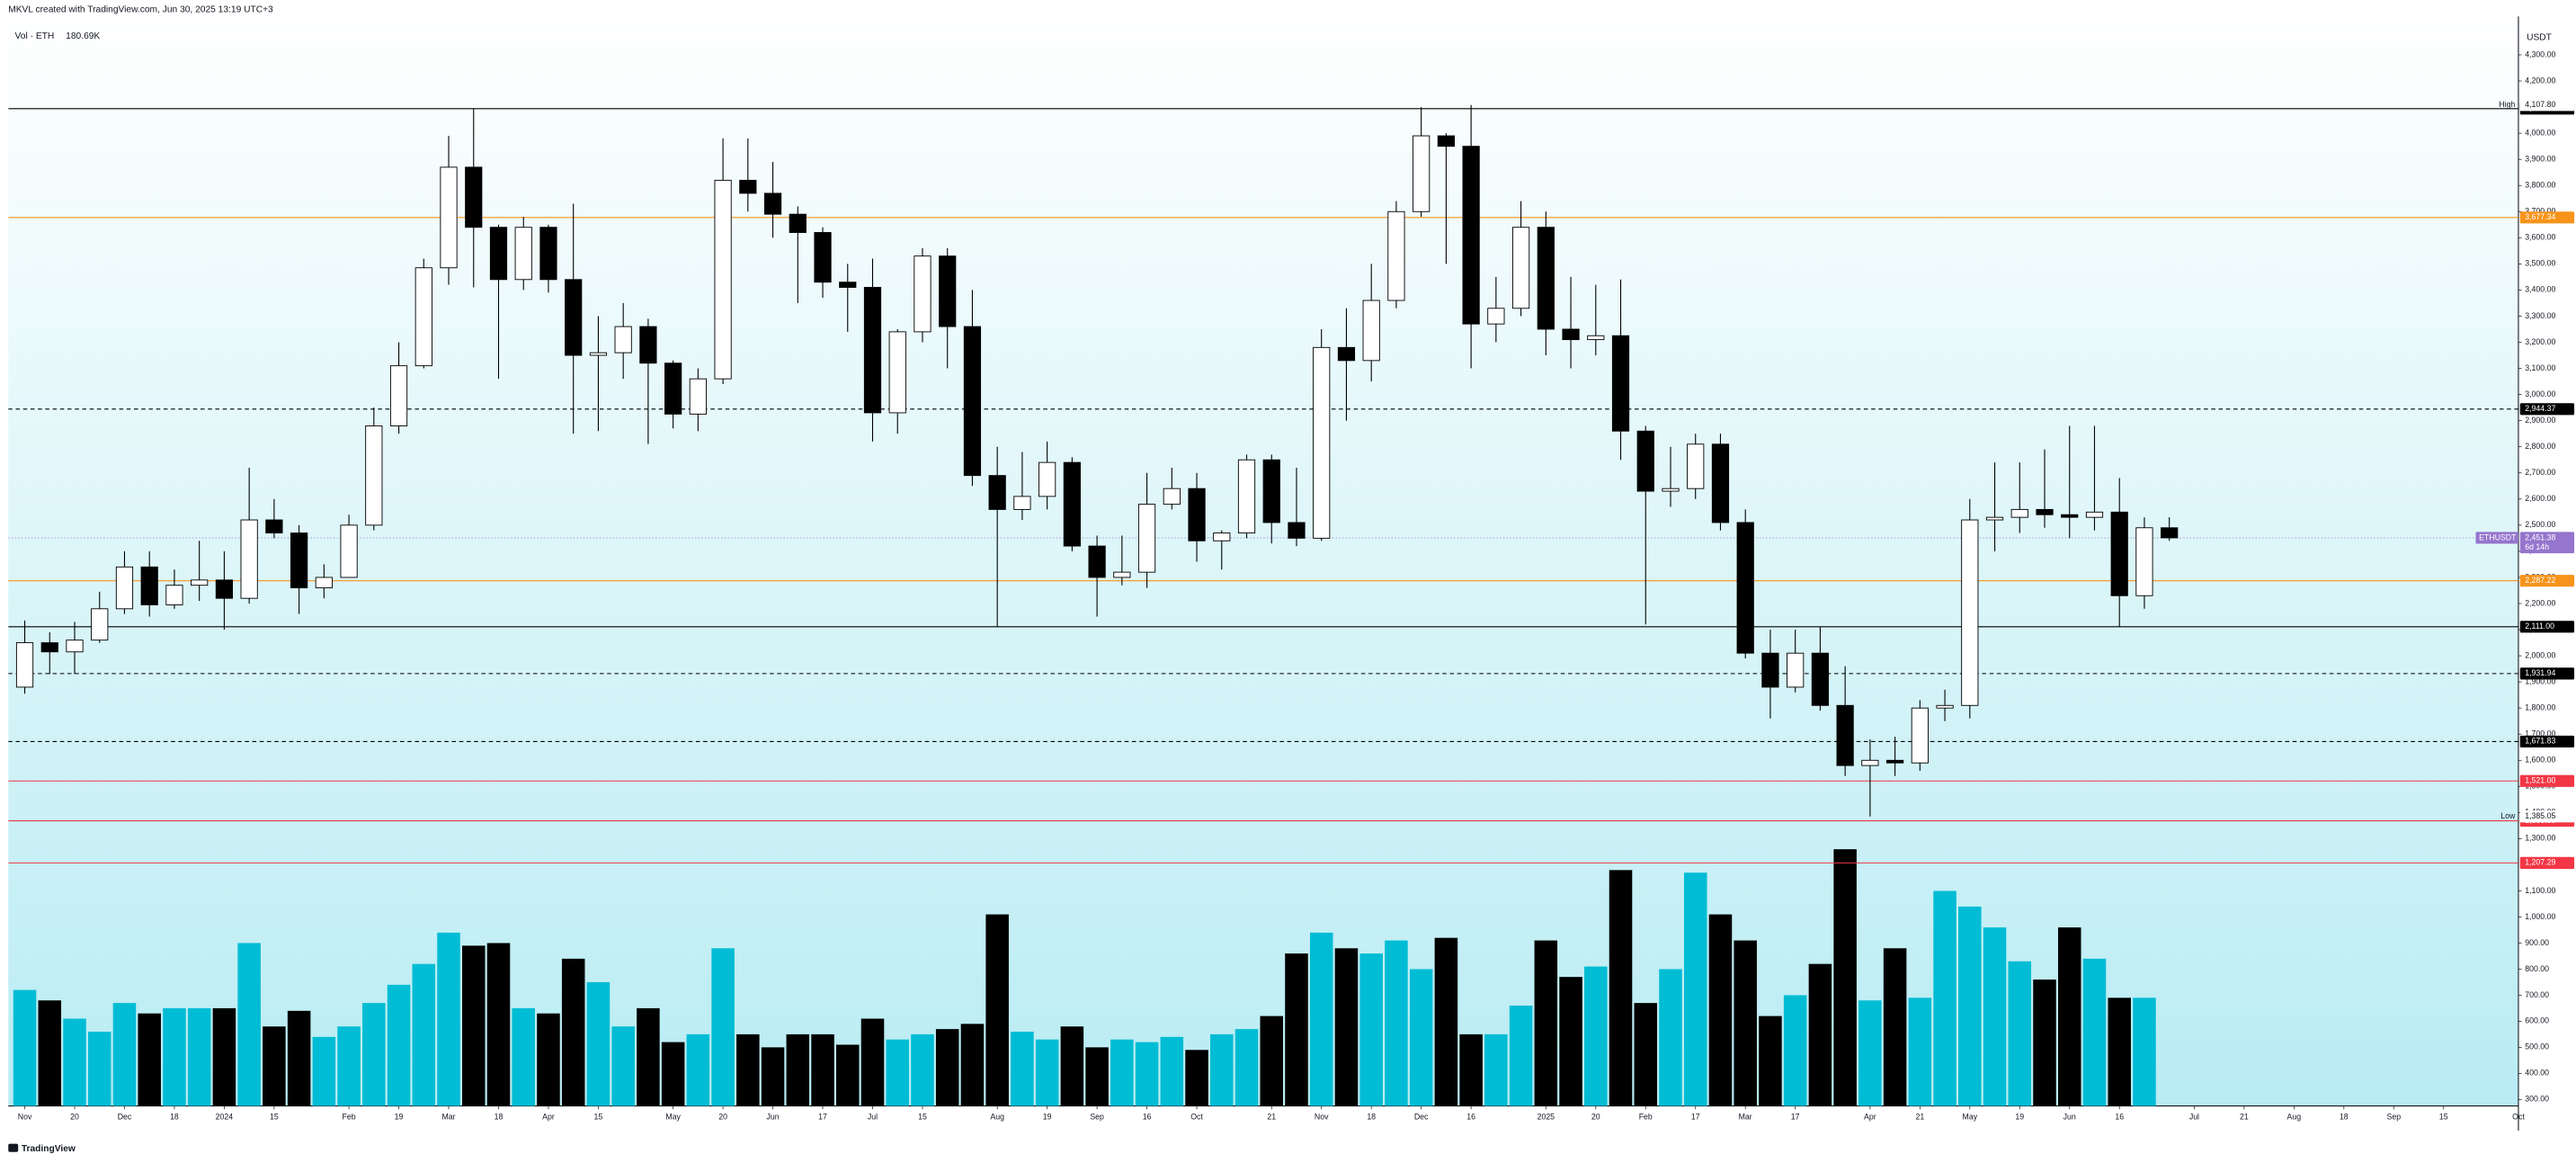 The width and height of the screenshot is (2576, 1163). Describe the element at coordinates (2540, 420) in the screenshot. I see `y-tick-label: 2,900.00` at that location.